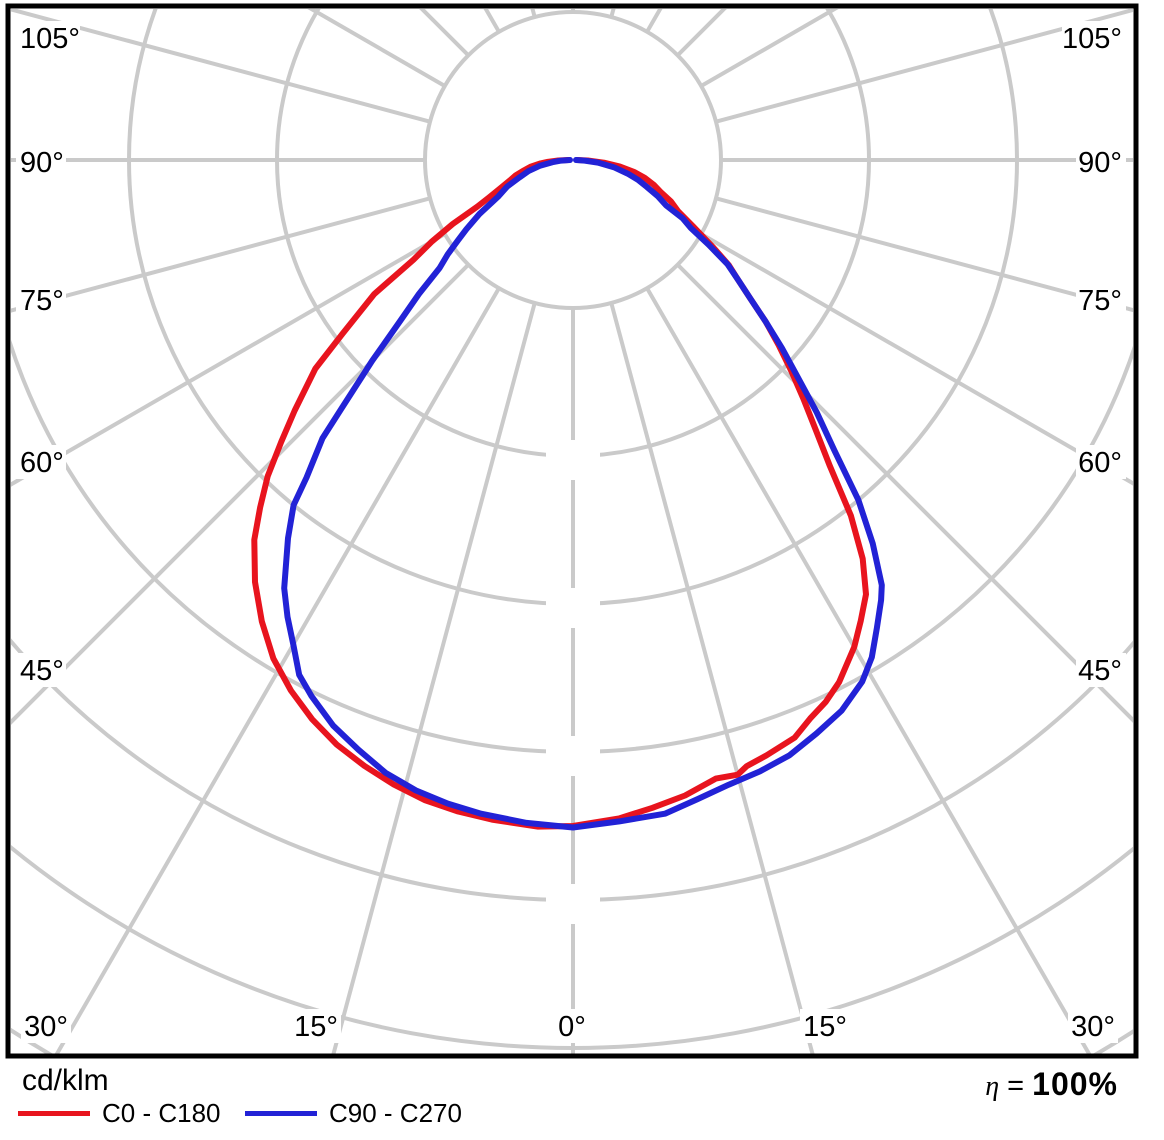 The image size is (1164, 1140). What do you see at coordinates (281, 1113) in the screenshot?
I see `legend-line-blue` at bounding box center [281, 1113].